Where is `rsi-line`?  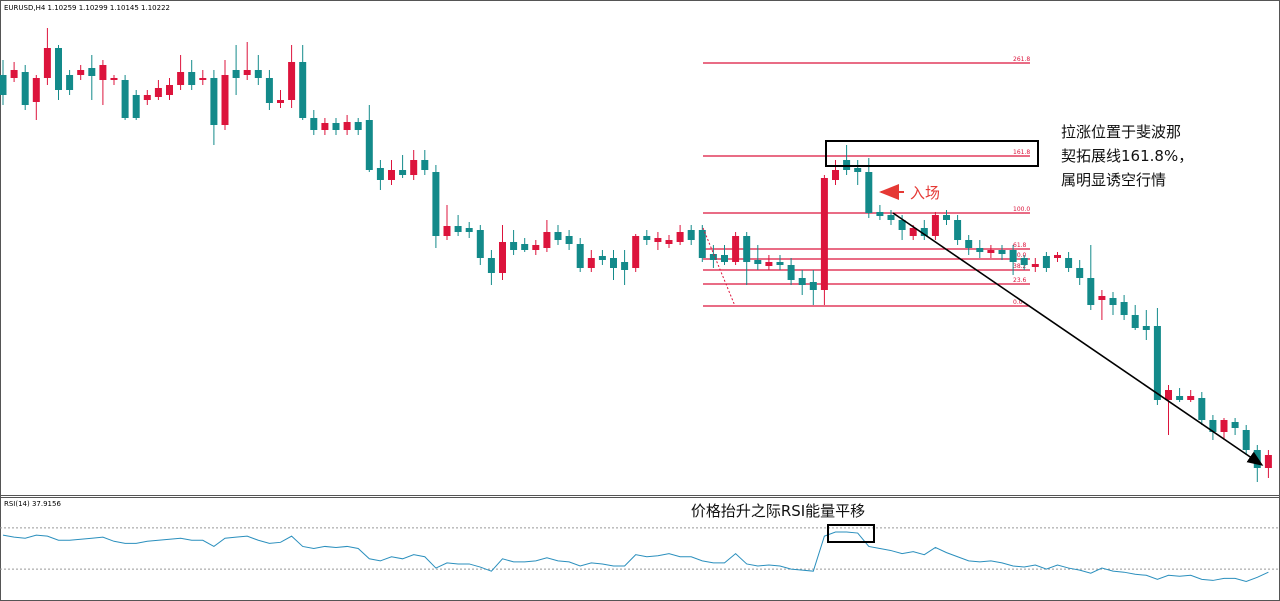
rsi-line is located at coordinates (635, 556).